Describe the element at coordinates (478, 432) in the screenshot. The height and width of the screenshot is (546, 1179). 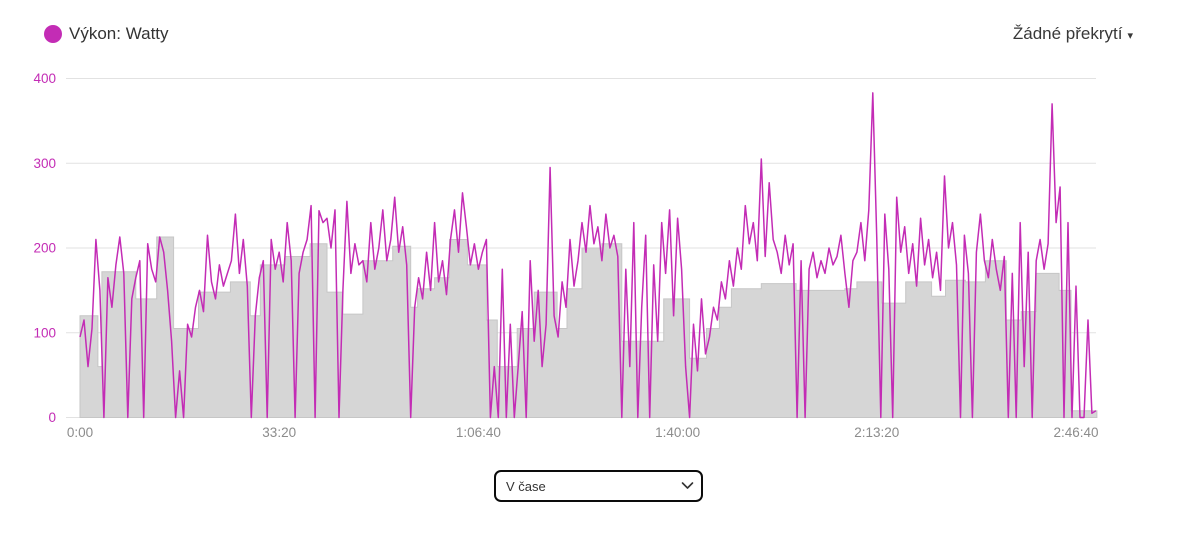
I see `x-axis-label: 1:06:40` at that location.